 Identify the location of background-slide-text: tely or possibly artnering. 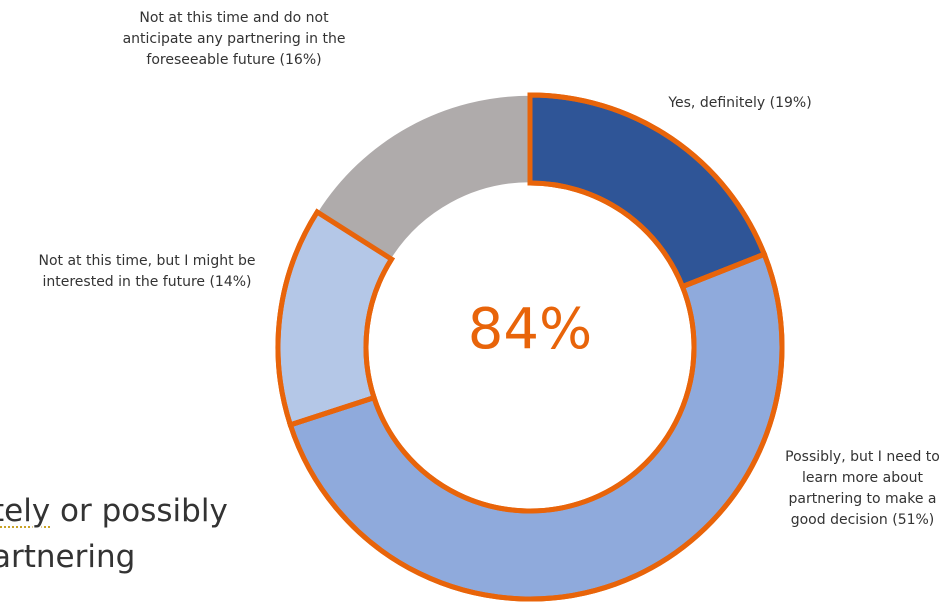
(114, 534).